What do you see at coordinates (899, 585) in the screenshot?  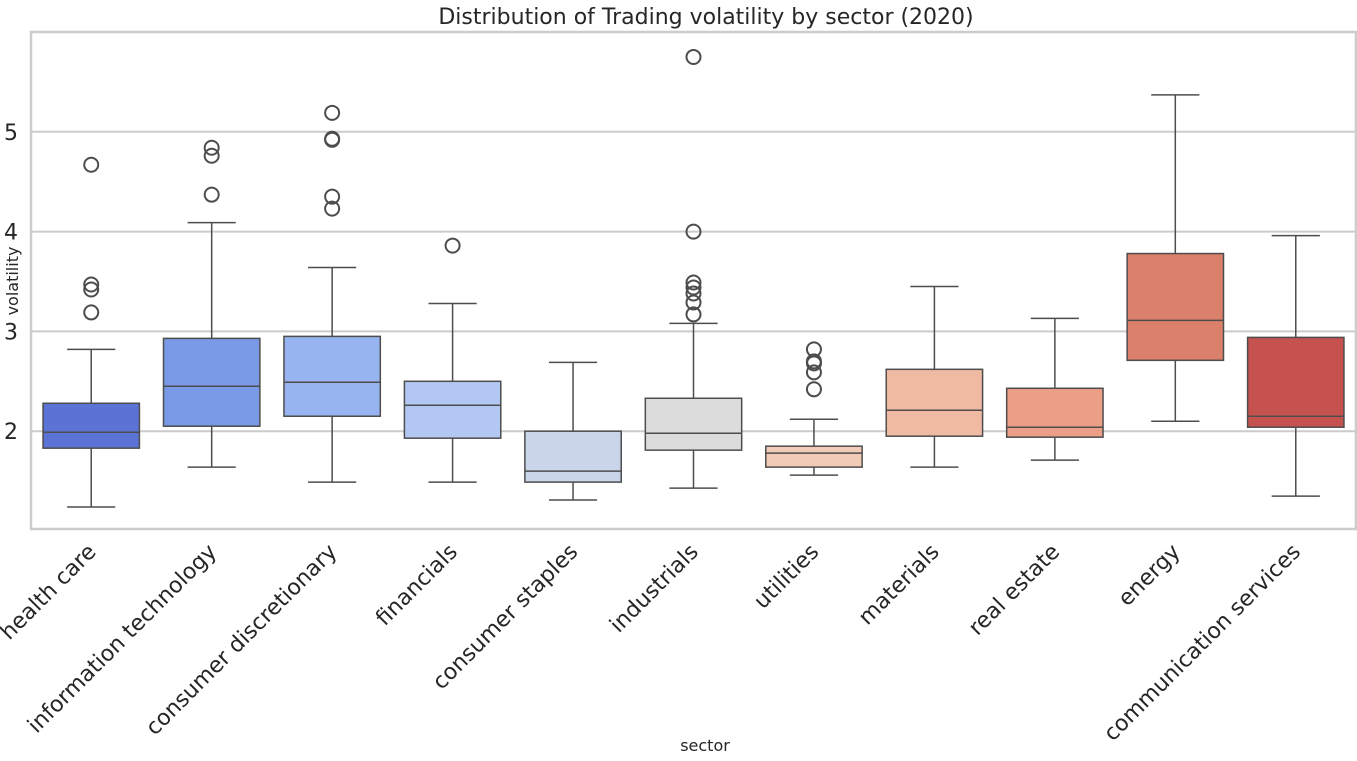 I see `x-tick-label: materials` at bounding box center [899, 585].